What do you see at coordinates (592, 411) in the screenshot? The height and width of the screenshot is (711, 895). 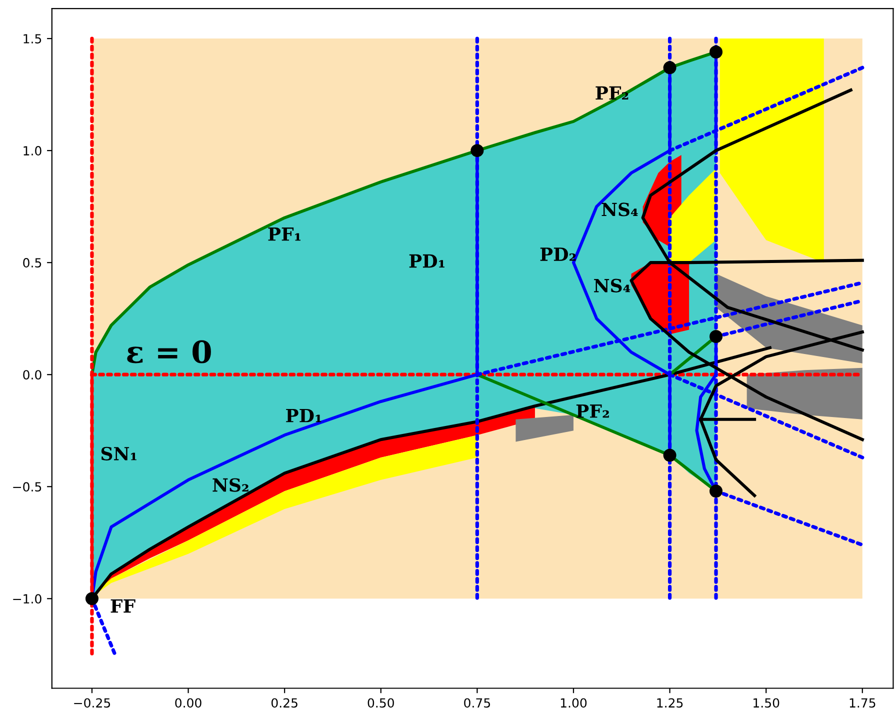 I see `annotation: PF₂` at bounding box center [592, 411].